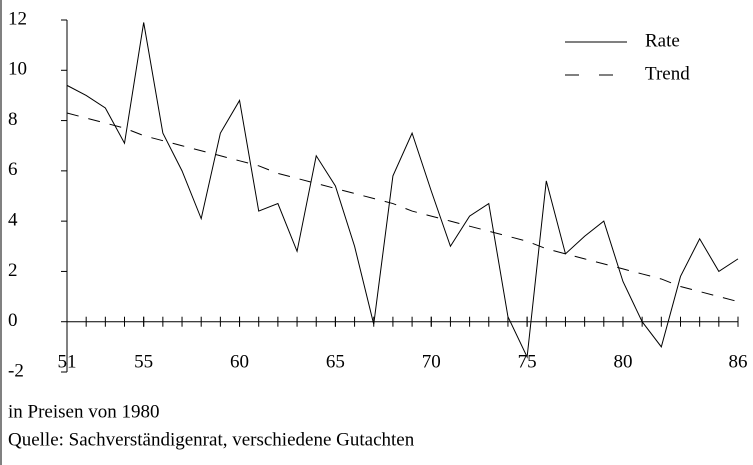 The image size is (753, 465). Describe the element at coordinates (738, 361) in the screenshot. I see `x-tick-label: 86` at that location.